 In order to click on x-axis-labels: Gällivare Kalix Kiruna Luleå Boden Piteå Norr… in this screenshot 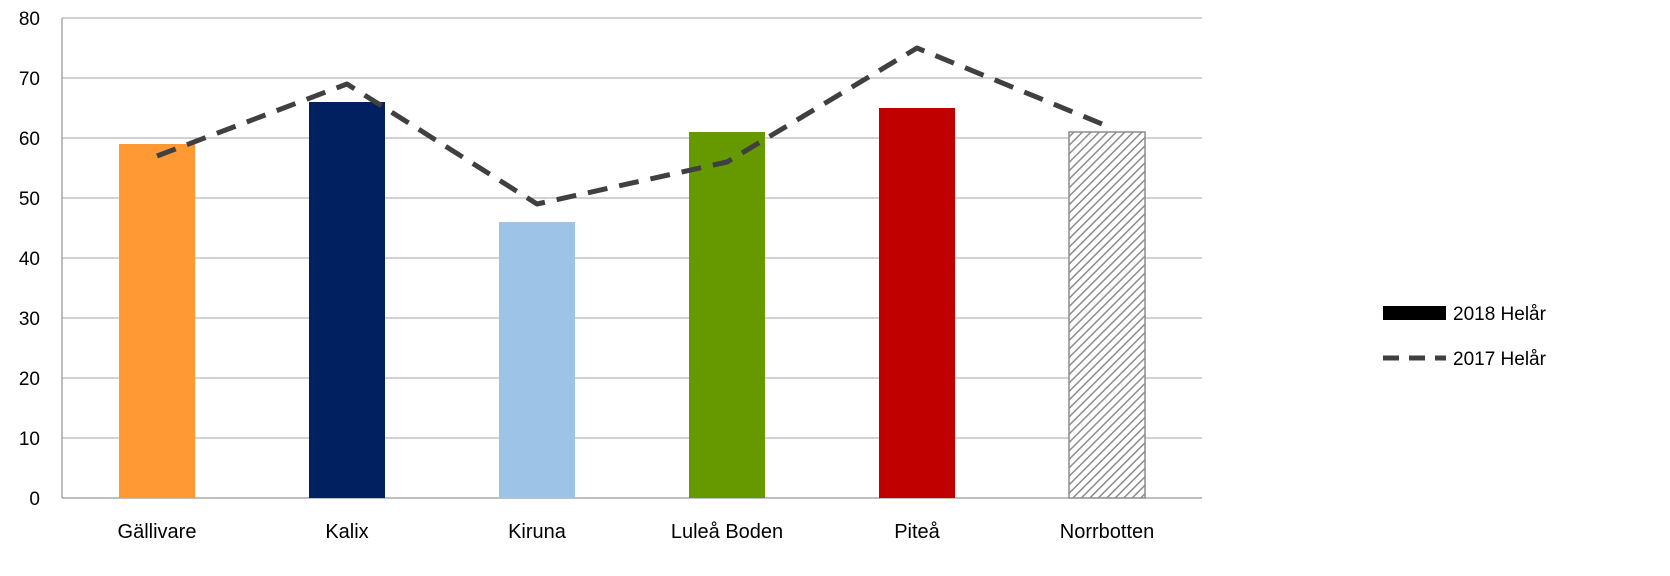, I will do `click(636, 532)`.